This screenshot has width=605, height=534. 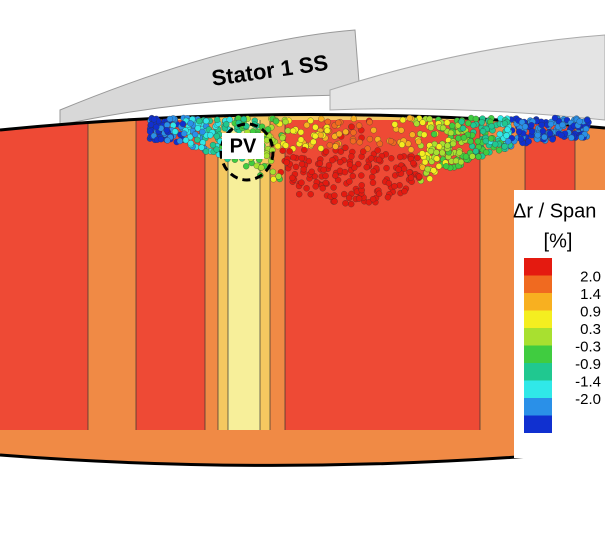 I want to click on colorbar: 2.01.40.90.3-0.3-0.9-1.4-2.0, so click(x=562, y=345).